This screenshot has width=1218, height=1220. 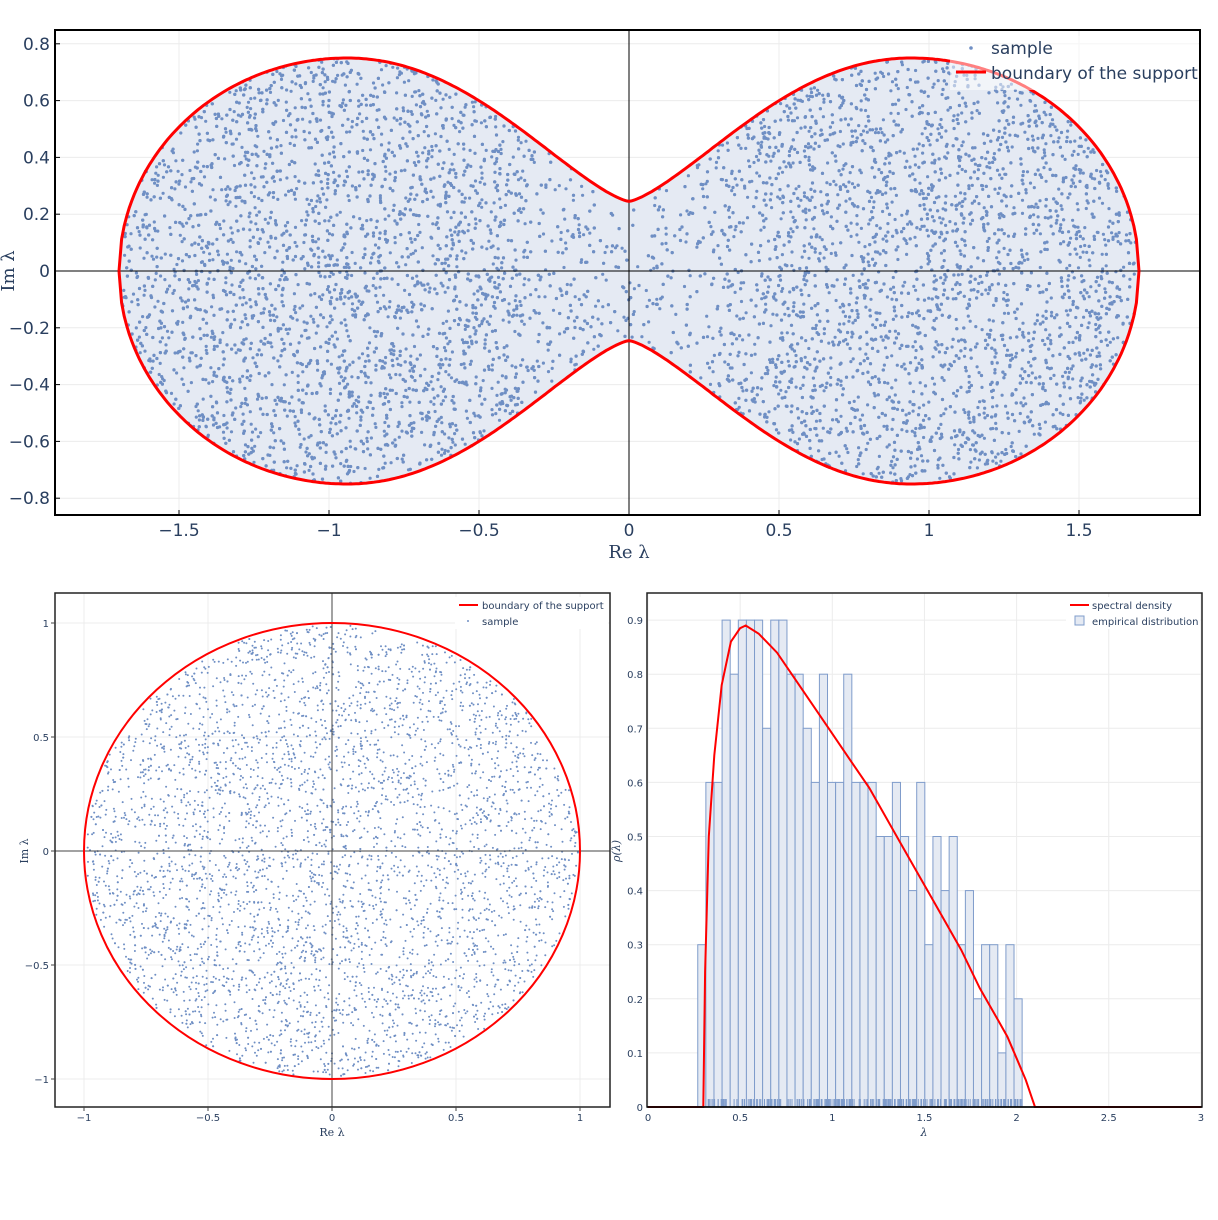 What do you see at coordinates (1078, 531) in the screenshot?
I see `x-tick-label: 1.5` at bounding box center [1078, 531].